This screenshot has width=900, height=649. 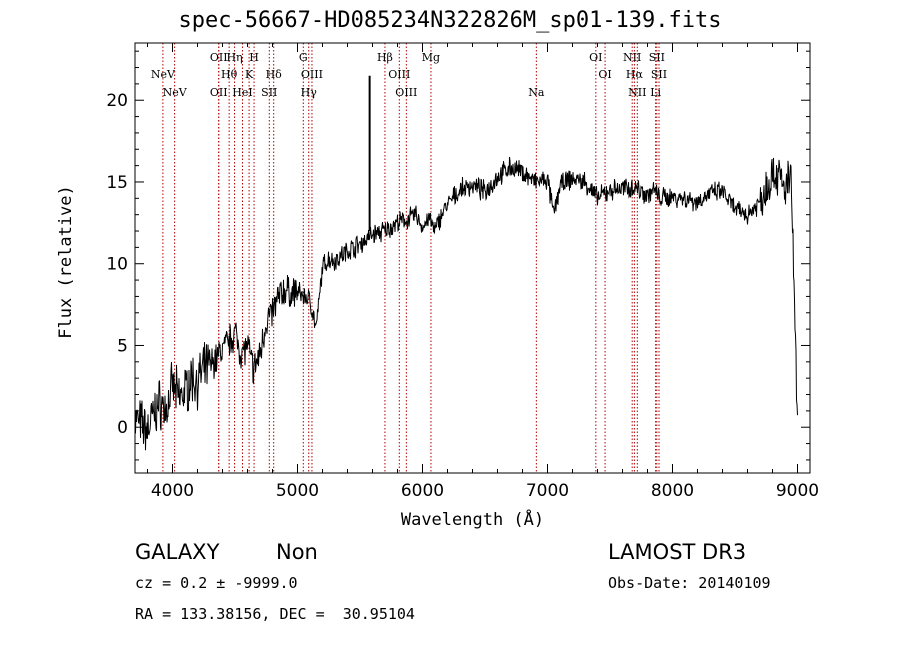 I want to click on emission-line-label: HeI, so click(x=242, y=92).